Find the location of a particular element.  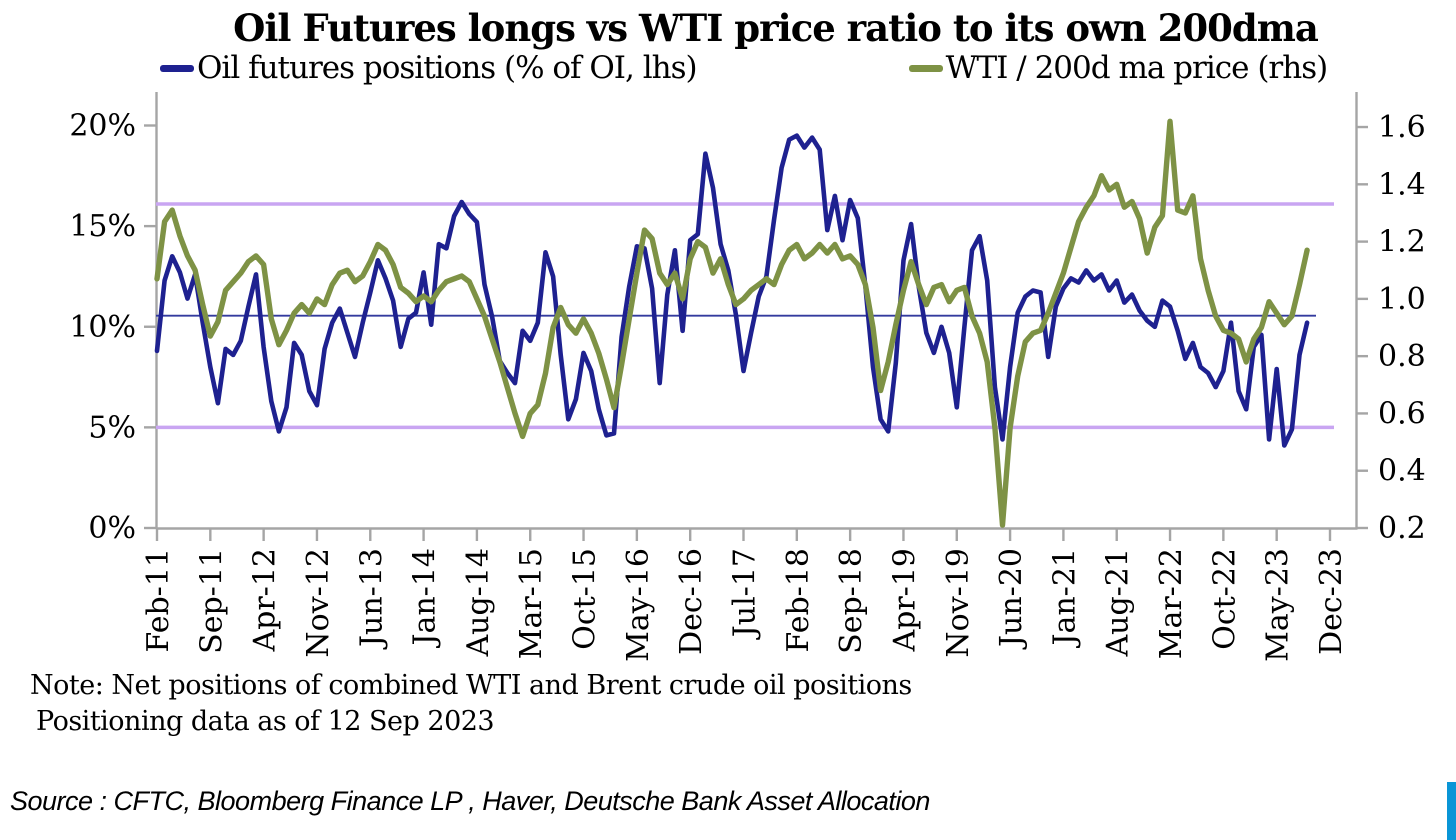

x-axis-tick-label: Jul-17 is located at coordinates (745, 594).